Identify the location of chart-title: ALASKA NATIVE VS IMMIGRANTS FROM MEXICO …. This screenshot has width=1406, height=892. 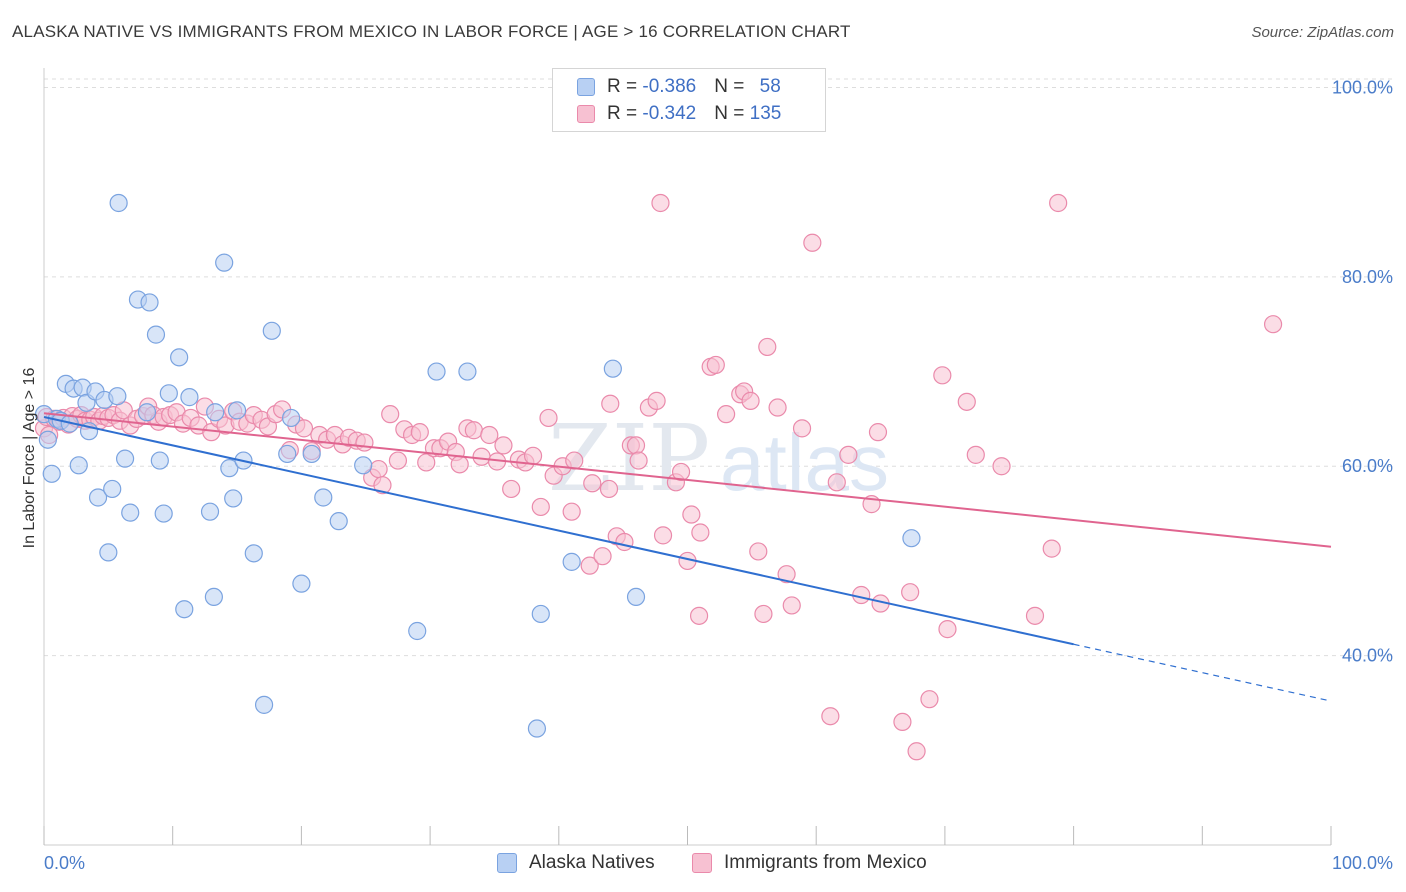
(431, 31).